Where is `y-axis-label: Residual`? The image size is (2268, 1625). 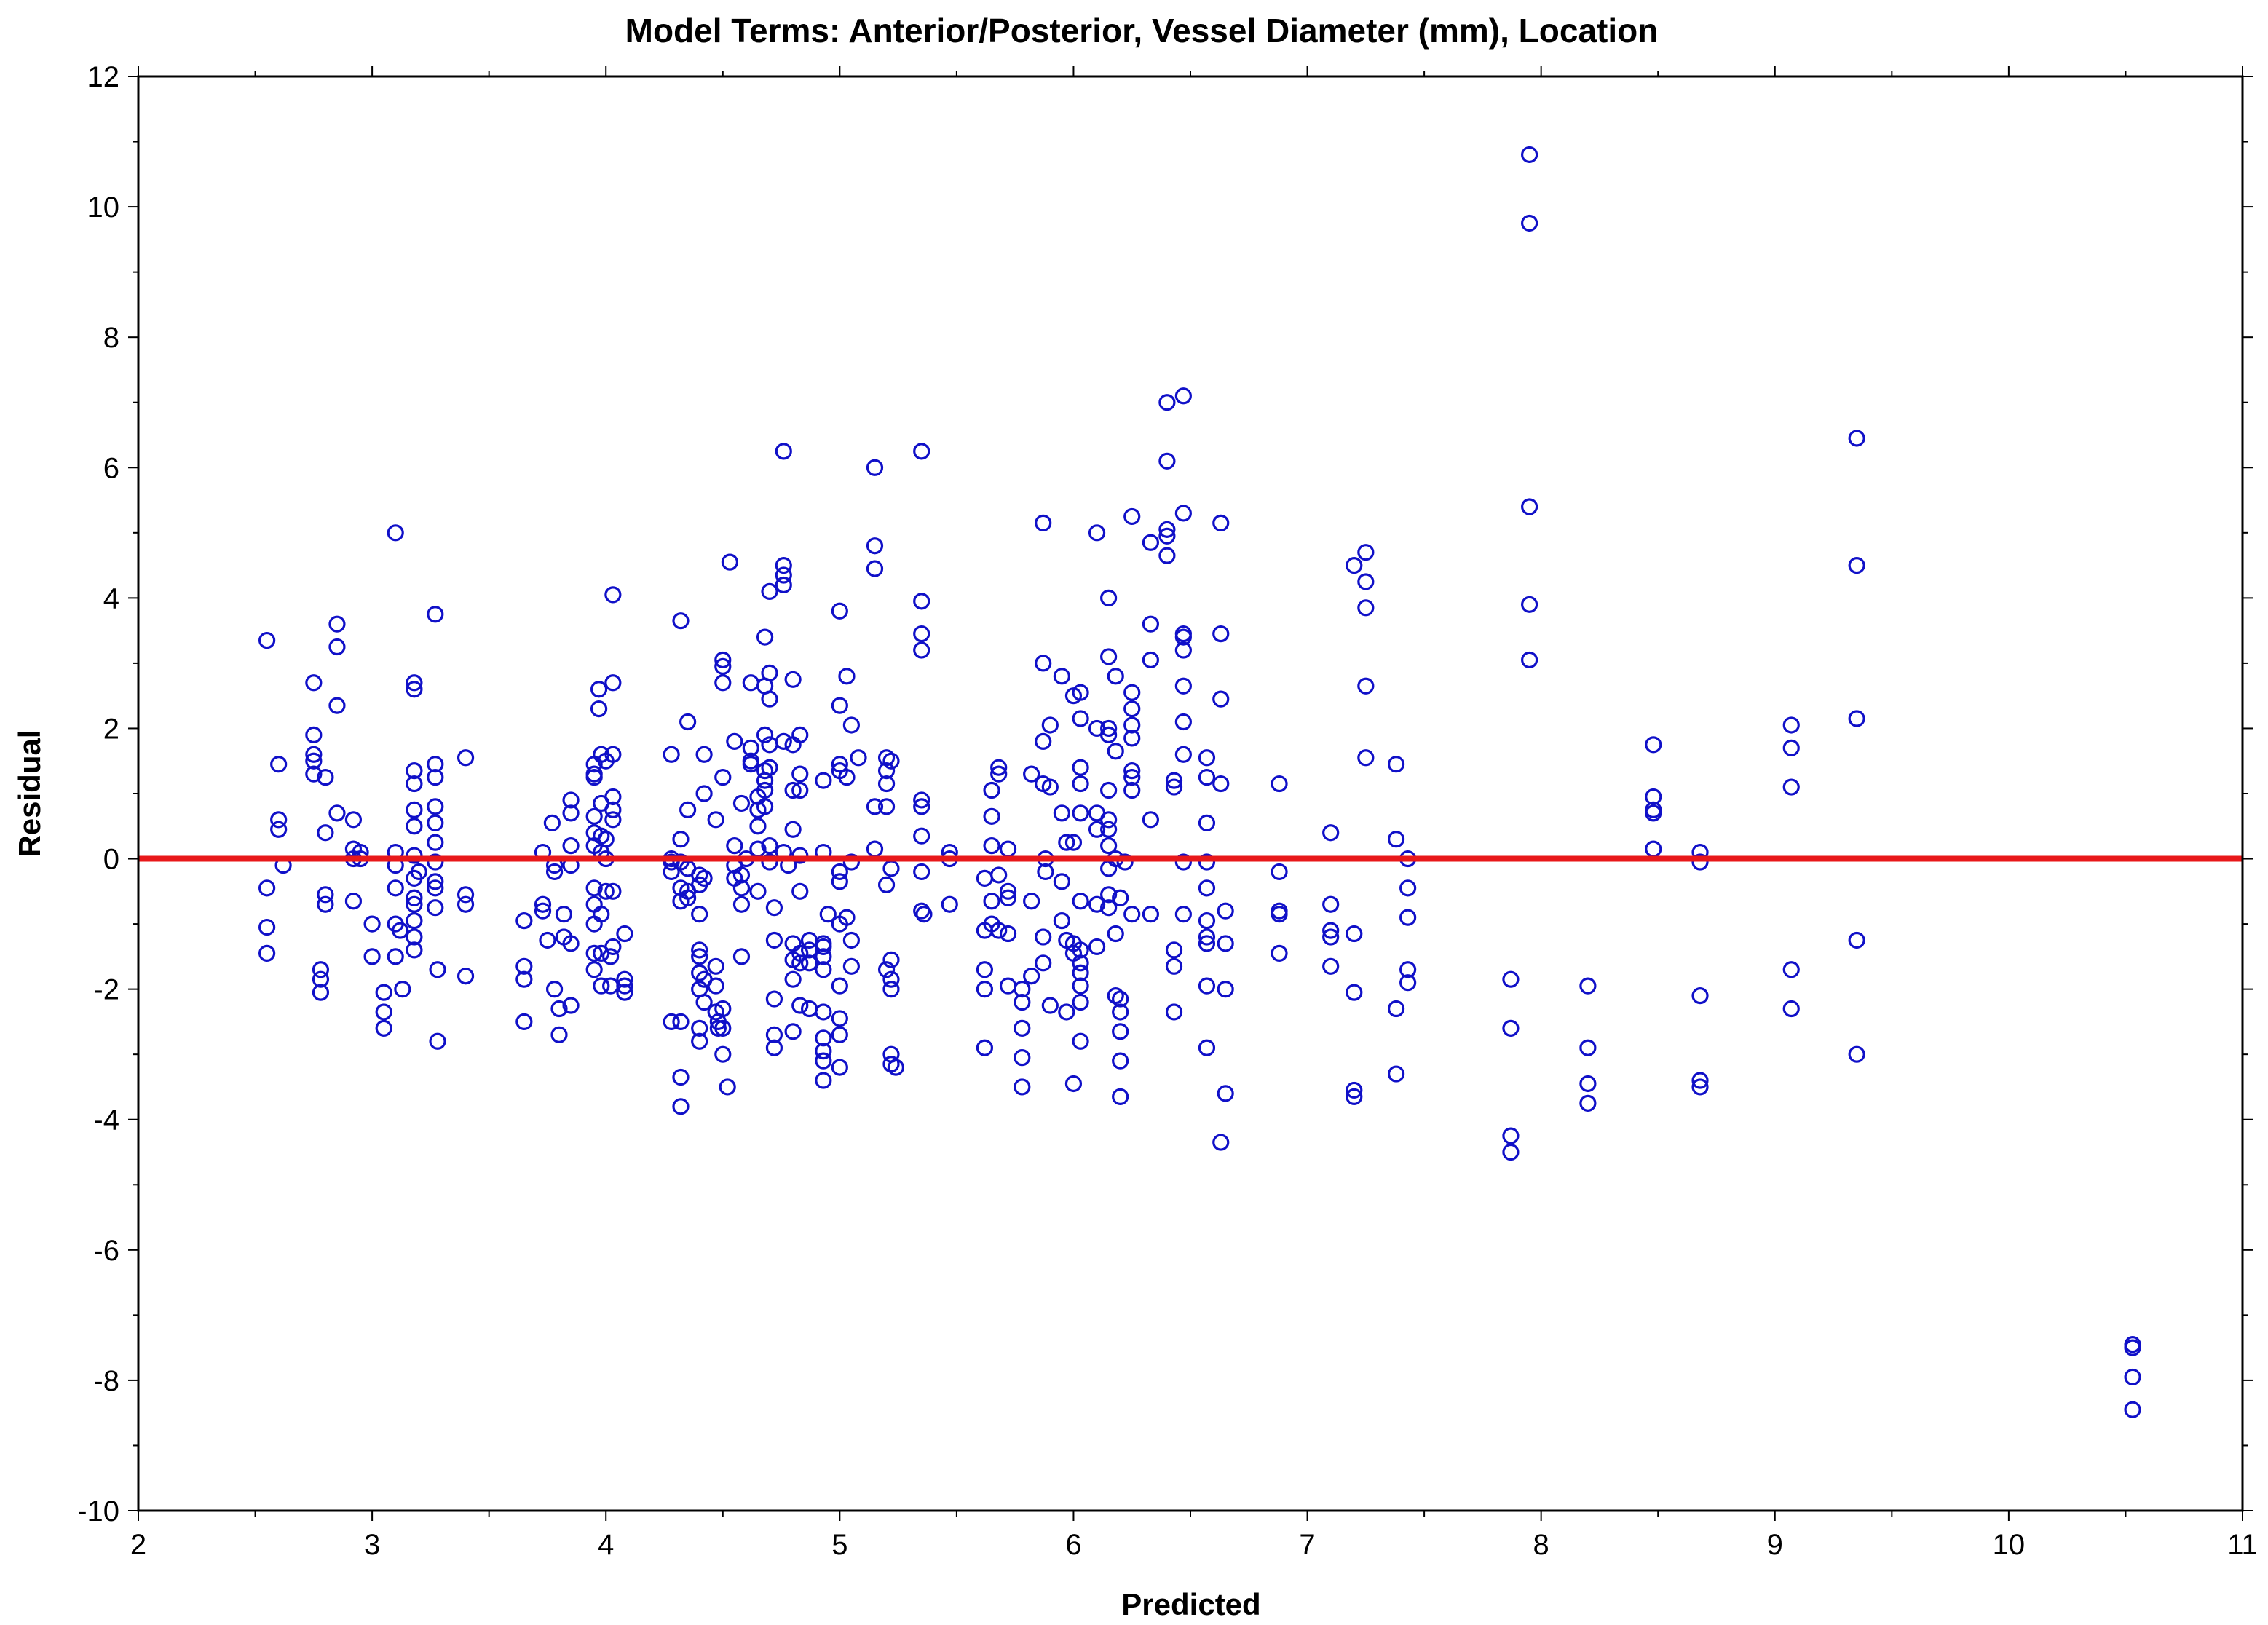
y-axis-label: Residual is located at coordinates (30, 793).